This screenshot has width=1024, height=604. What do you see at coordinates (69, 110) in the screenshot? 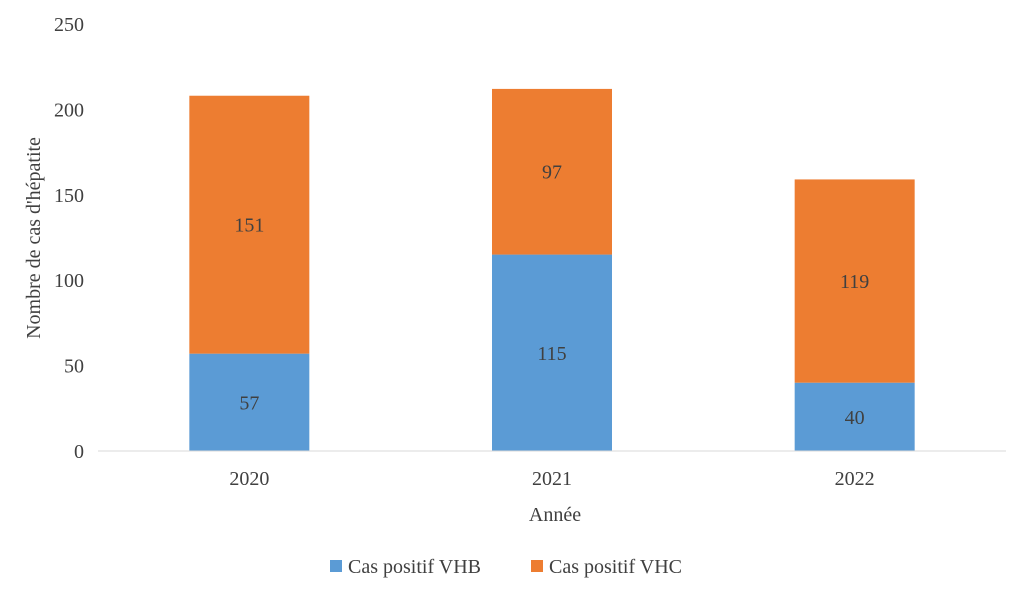
I see `y-tick-label: 200` at bounding box center [69, 110].